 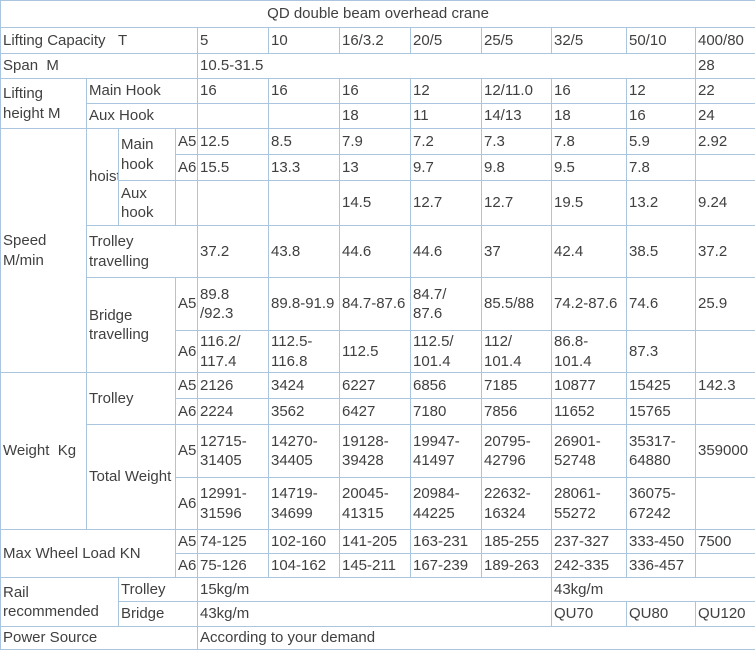 I want to click on value-cell: 35317- 64880, so click(x=661, y=451).